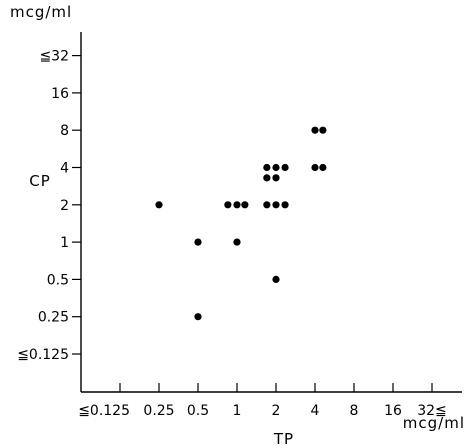  I want to click on y-tick-label: 4, so click(64, 169).